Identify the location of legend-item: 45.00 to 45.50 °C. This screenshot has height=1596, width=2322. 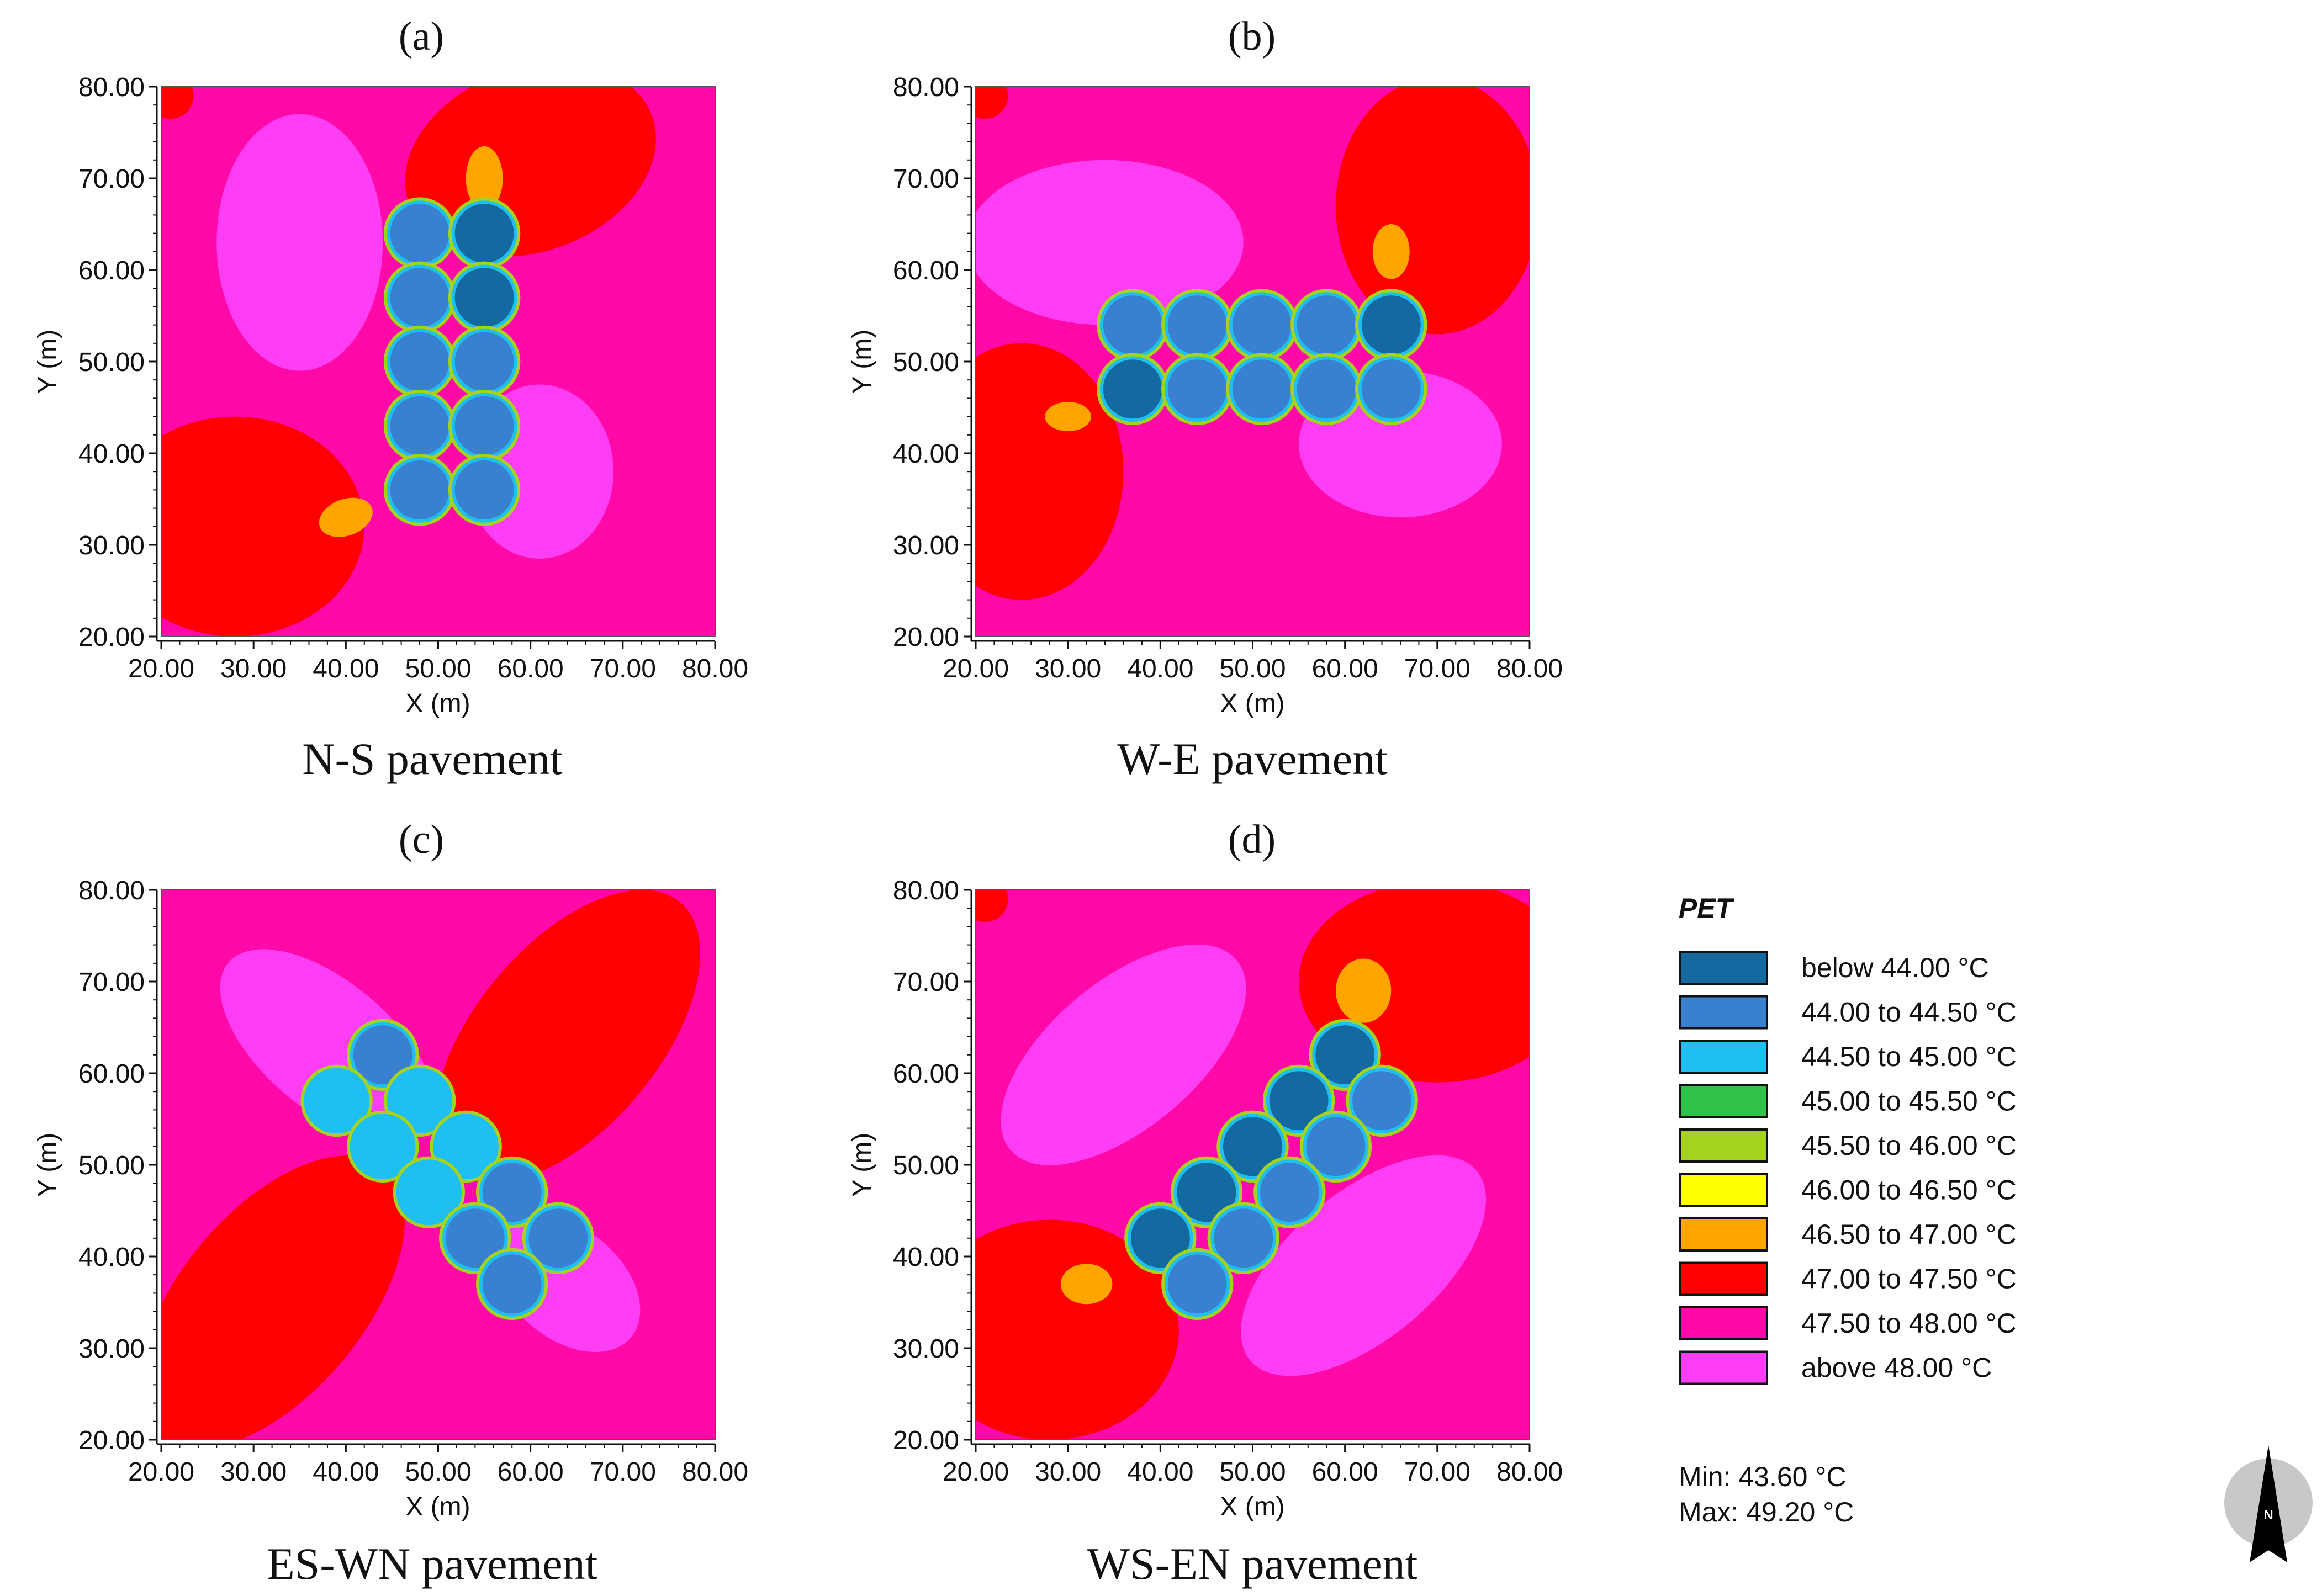
(1848, 1101).